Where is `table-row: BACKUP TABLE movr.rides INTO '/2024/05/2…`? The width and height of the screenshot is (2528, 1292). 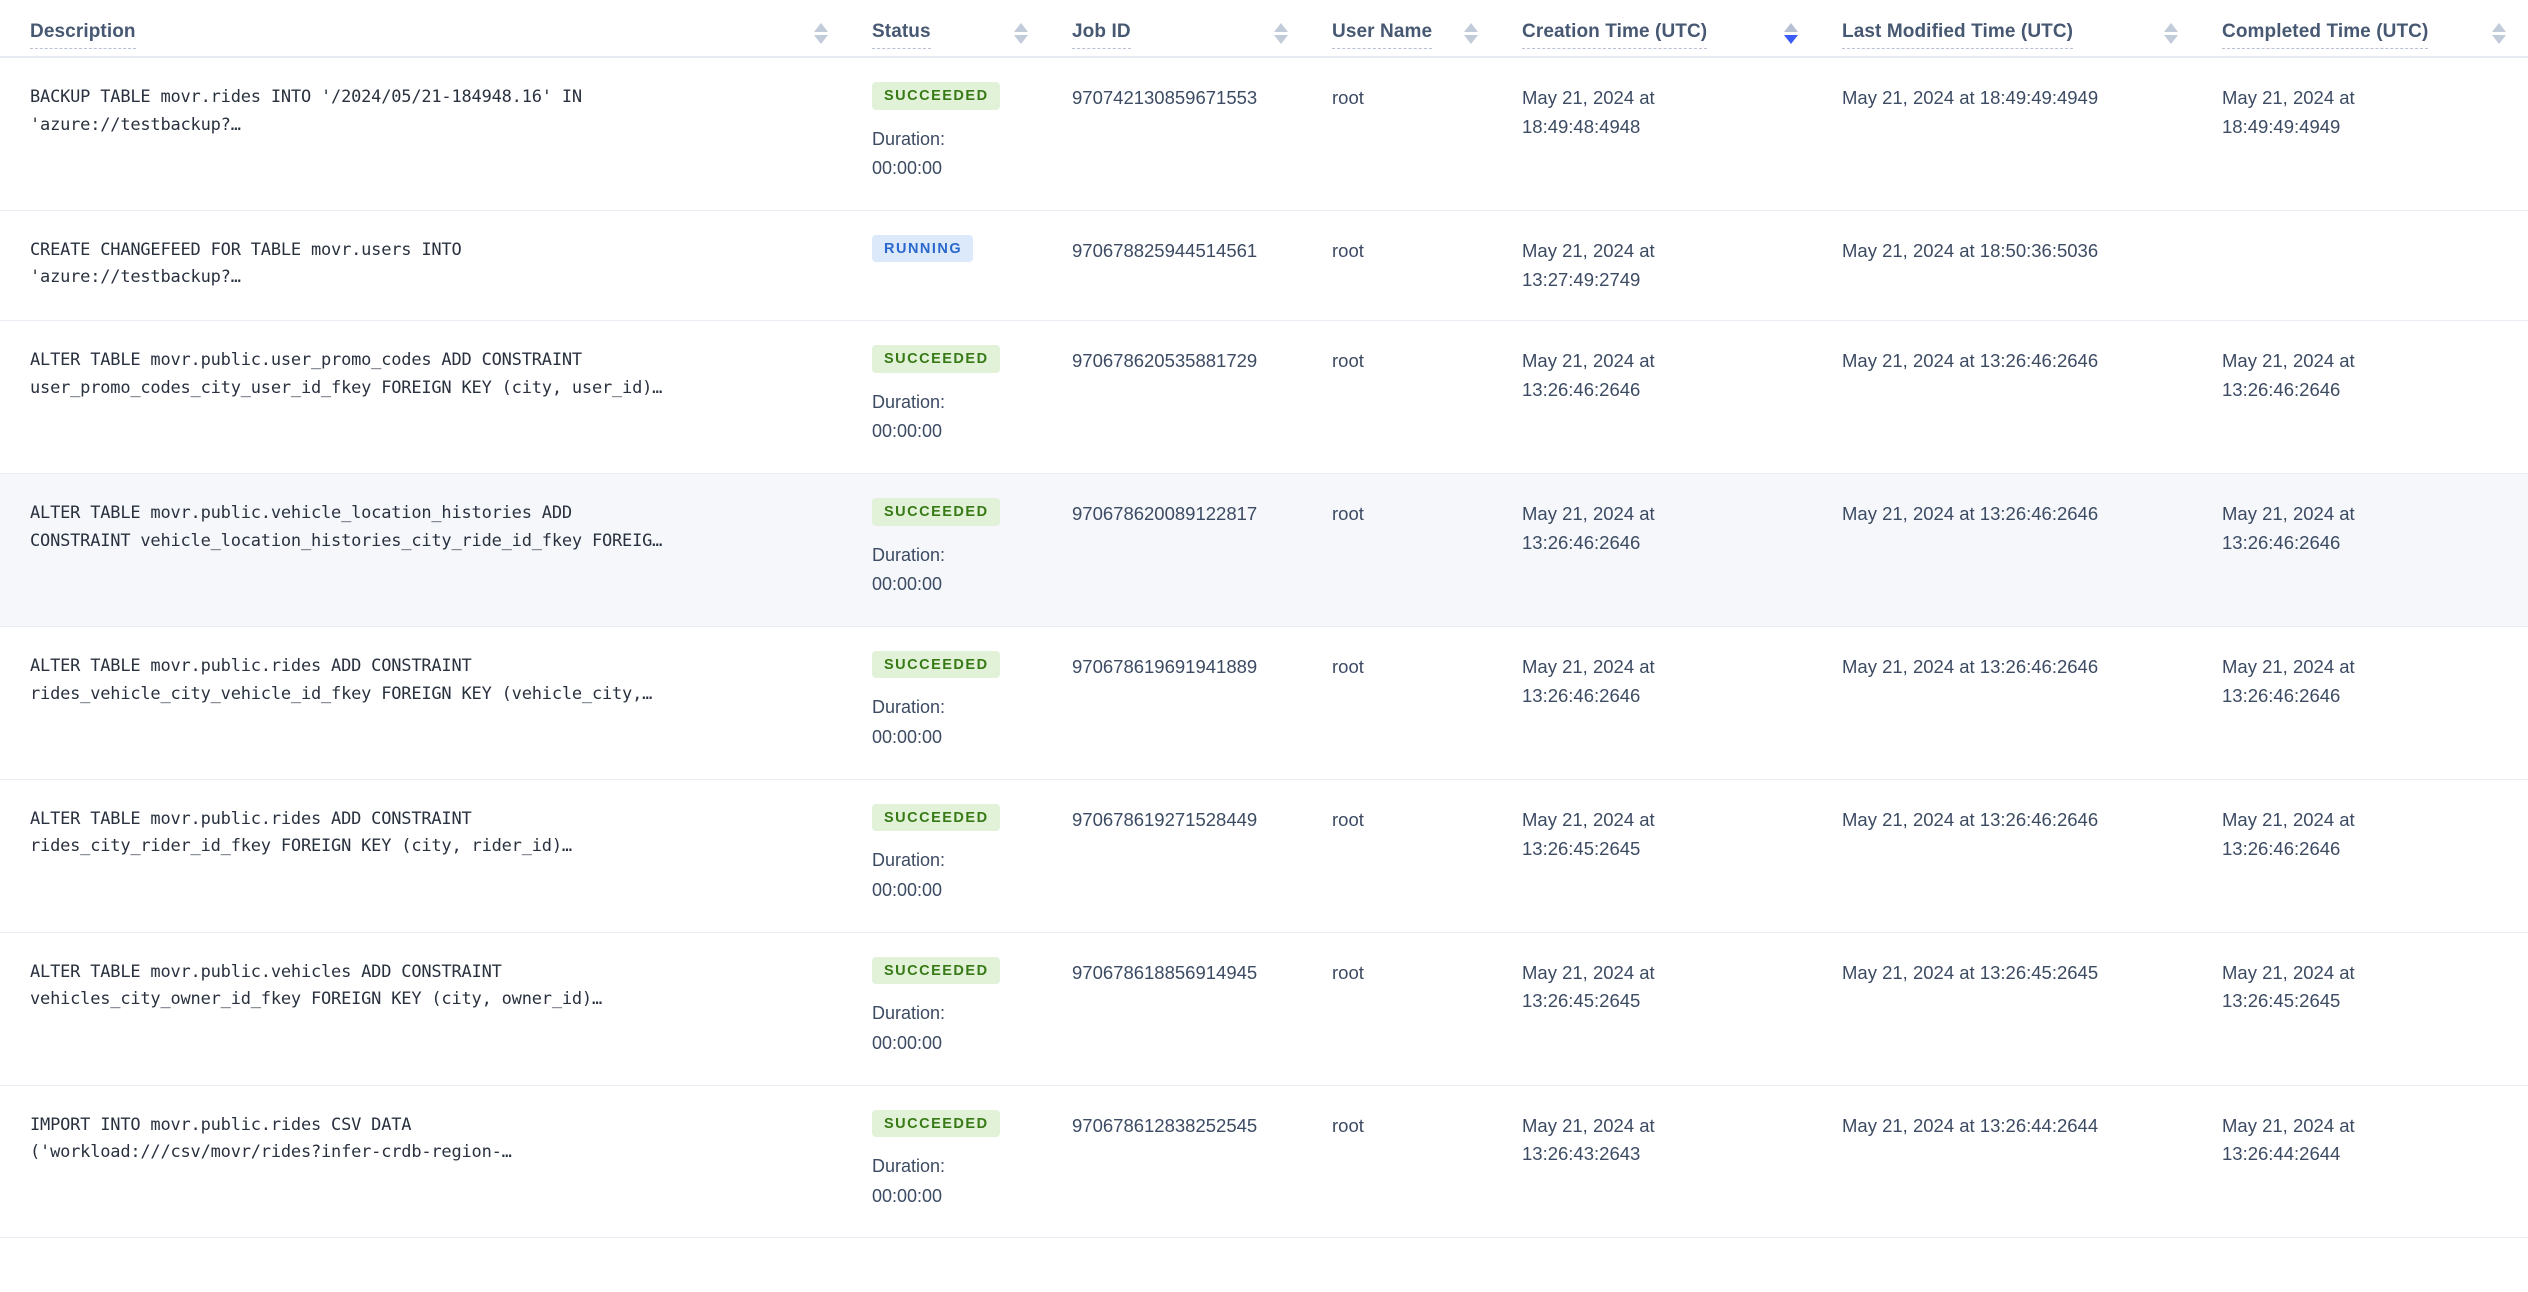
table-row: BACKUP TABLE movr.rides INTO '/2024/05/2… is located at coordinates (1264, 134).